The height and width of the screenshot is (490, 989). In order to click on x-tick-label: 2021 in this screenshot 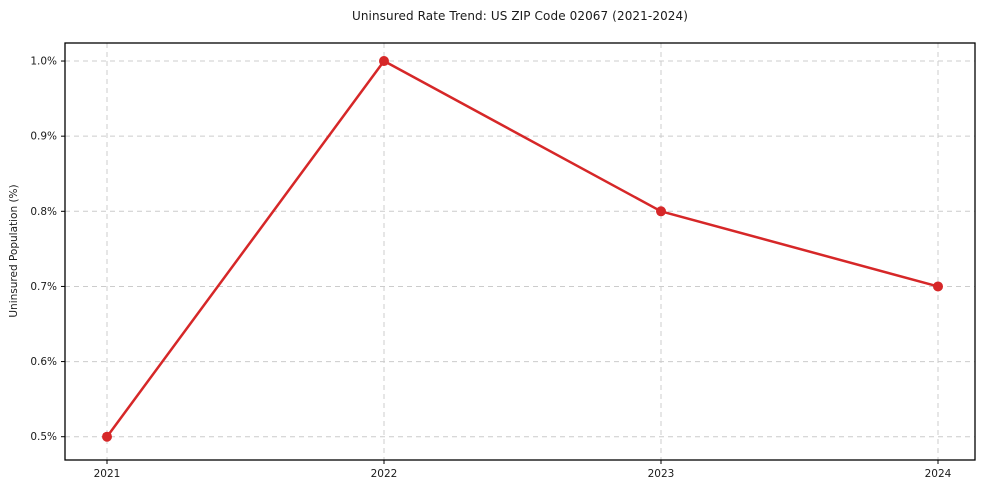, I will do `click(107, 474)`.